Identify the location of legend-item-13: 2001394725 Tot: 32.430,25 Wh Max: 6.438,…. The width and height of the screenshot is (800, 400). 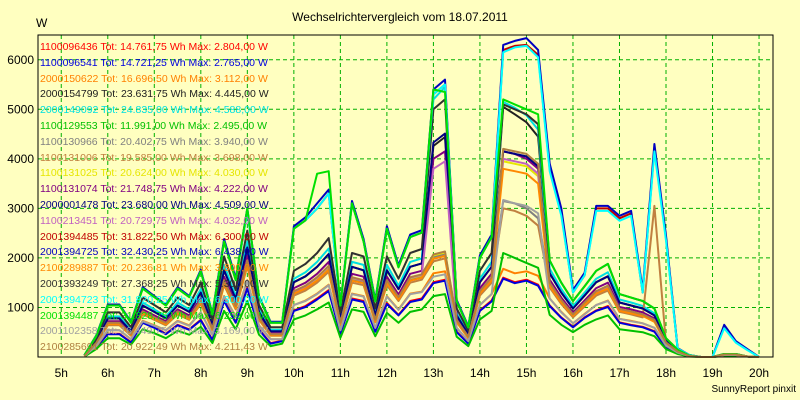
(154, 252).